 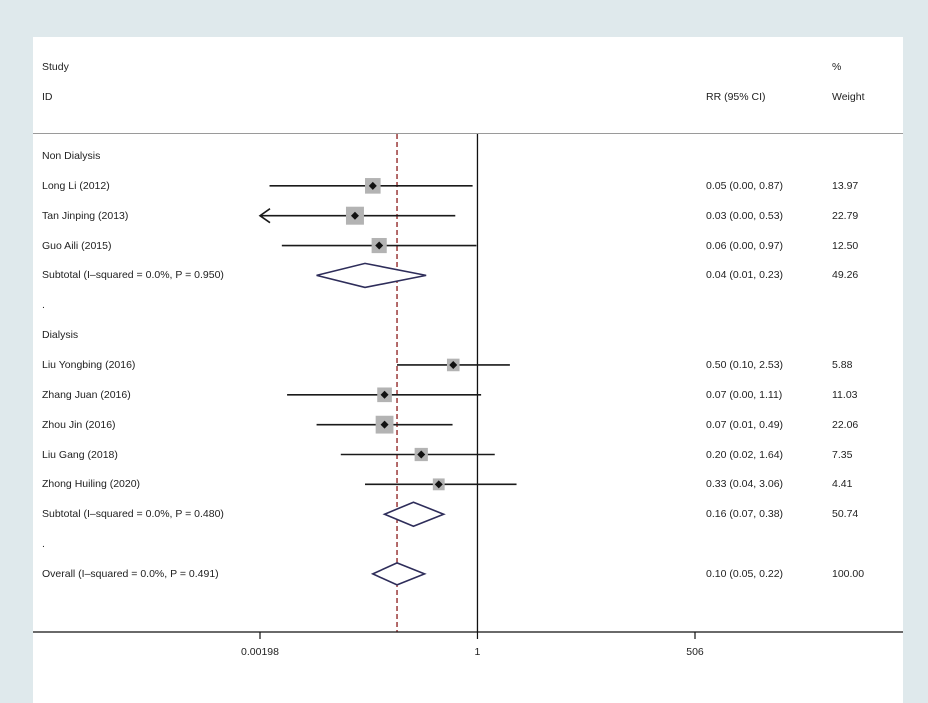 I want to click on x-axis-tick-label: 1, so click(x=477, y=652).